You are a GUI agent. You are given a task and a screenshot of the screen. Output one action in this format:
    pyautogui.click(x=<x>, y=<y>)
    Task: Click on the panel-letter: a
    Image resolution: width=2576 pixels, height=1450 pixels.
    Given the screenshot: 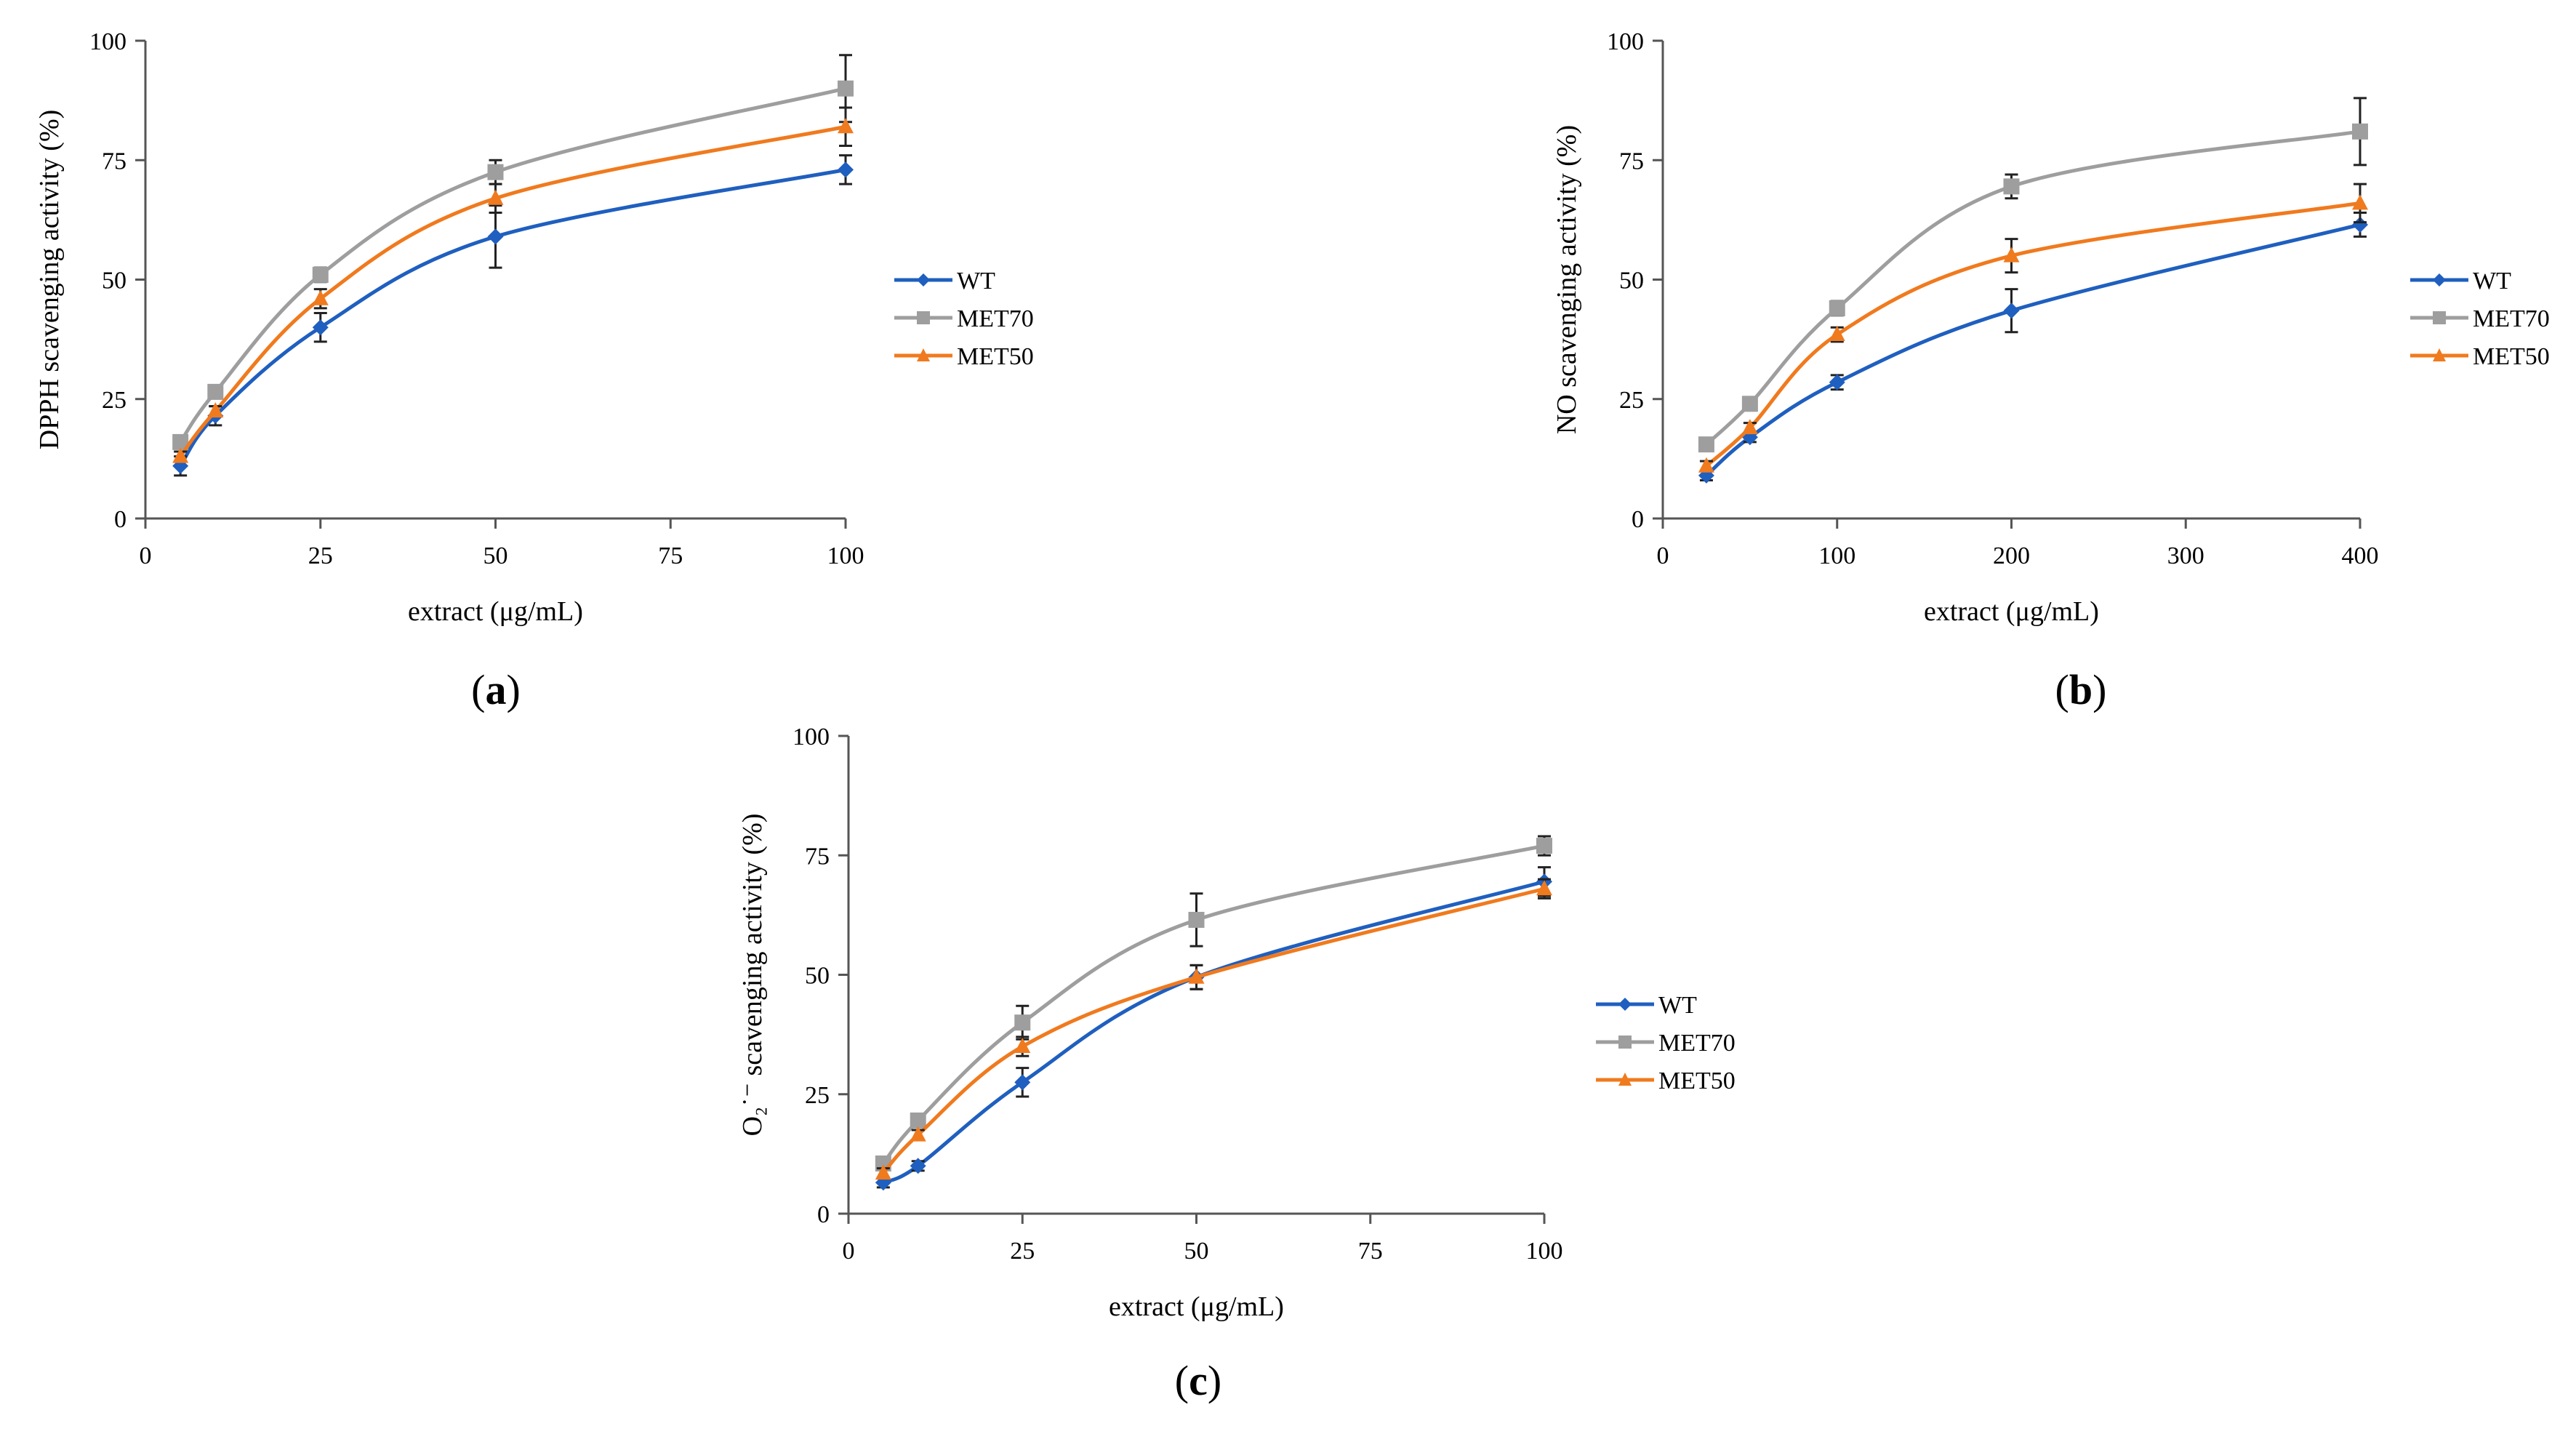 What is the action you would take?
    pyautogui.click(x=497, y=689)
    